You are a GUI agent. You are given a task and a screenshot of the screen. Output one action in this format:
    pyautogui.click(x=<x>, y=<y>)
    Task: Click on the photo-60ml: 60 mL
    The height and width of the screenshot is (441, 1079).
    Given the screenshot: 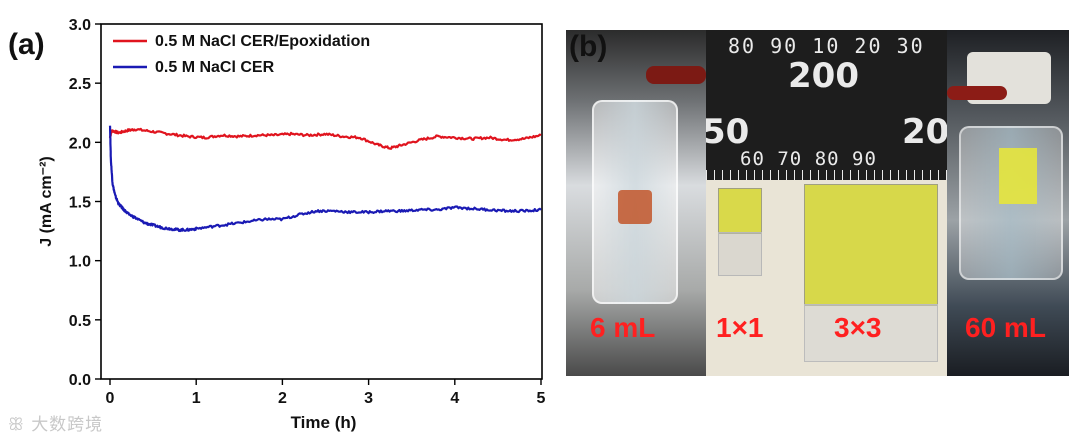 What is the action you would take?
    pyautogui.click(x=1008, y=203)
    